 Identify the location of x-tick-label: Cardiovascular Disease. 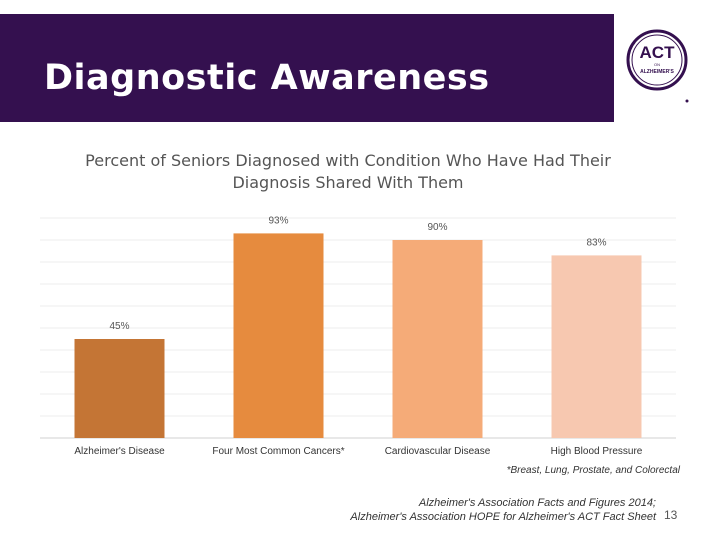
(438, 451).